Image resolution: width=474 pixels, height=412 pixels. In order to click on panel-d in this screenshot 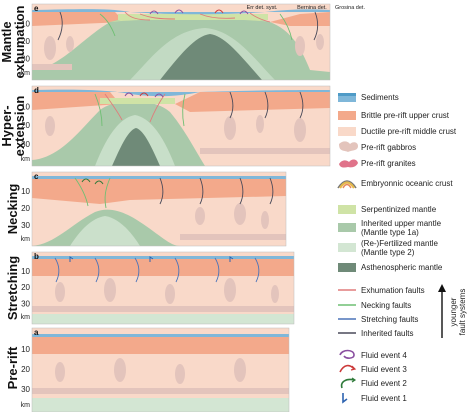, I will do `click(181, 126)`.